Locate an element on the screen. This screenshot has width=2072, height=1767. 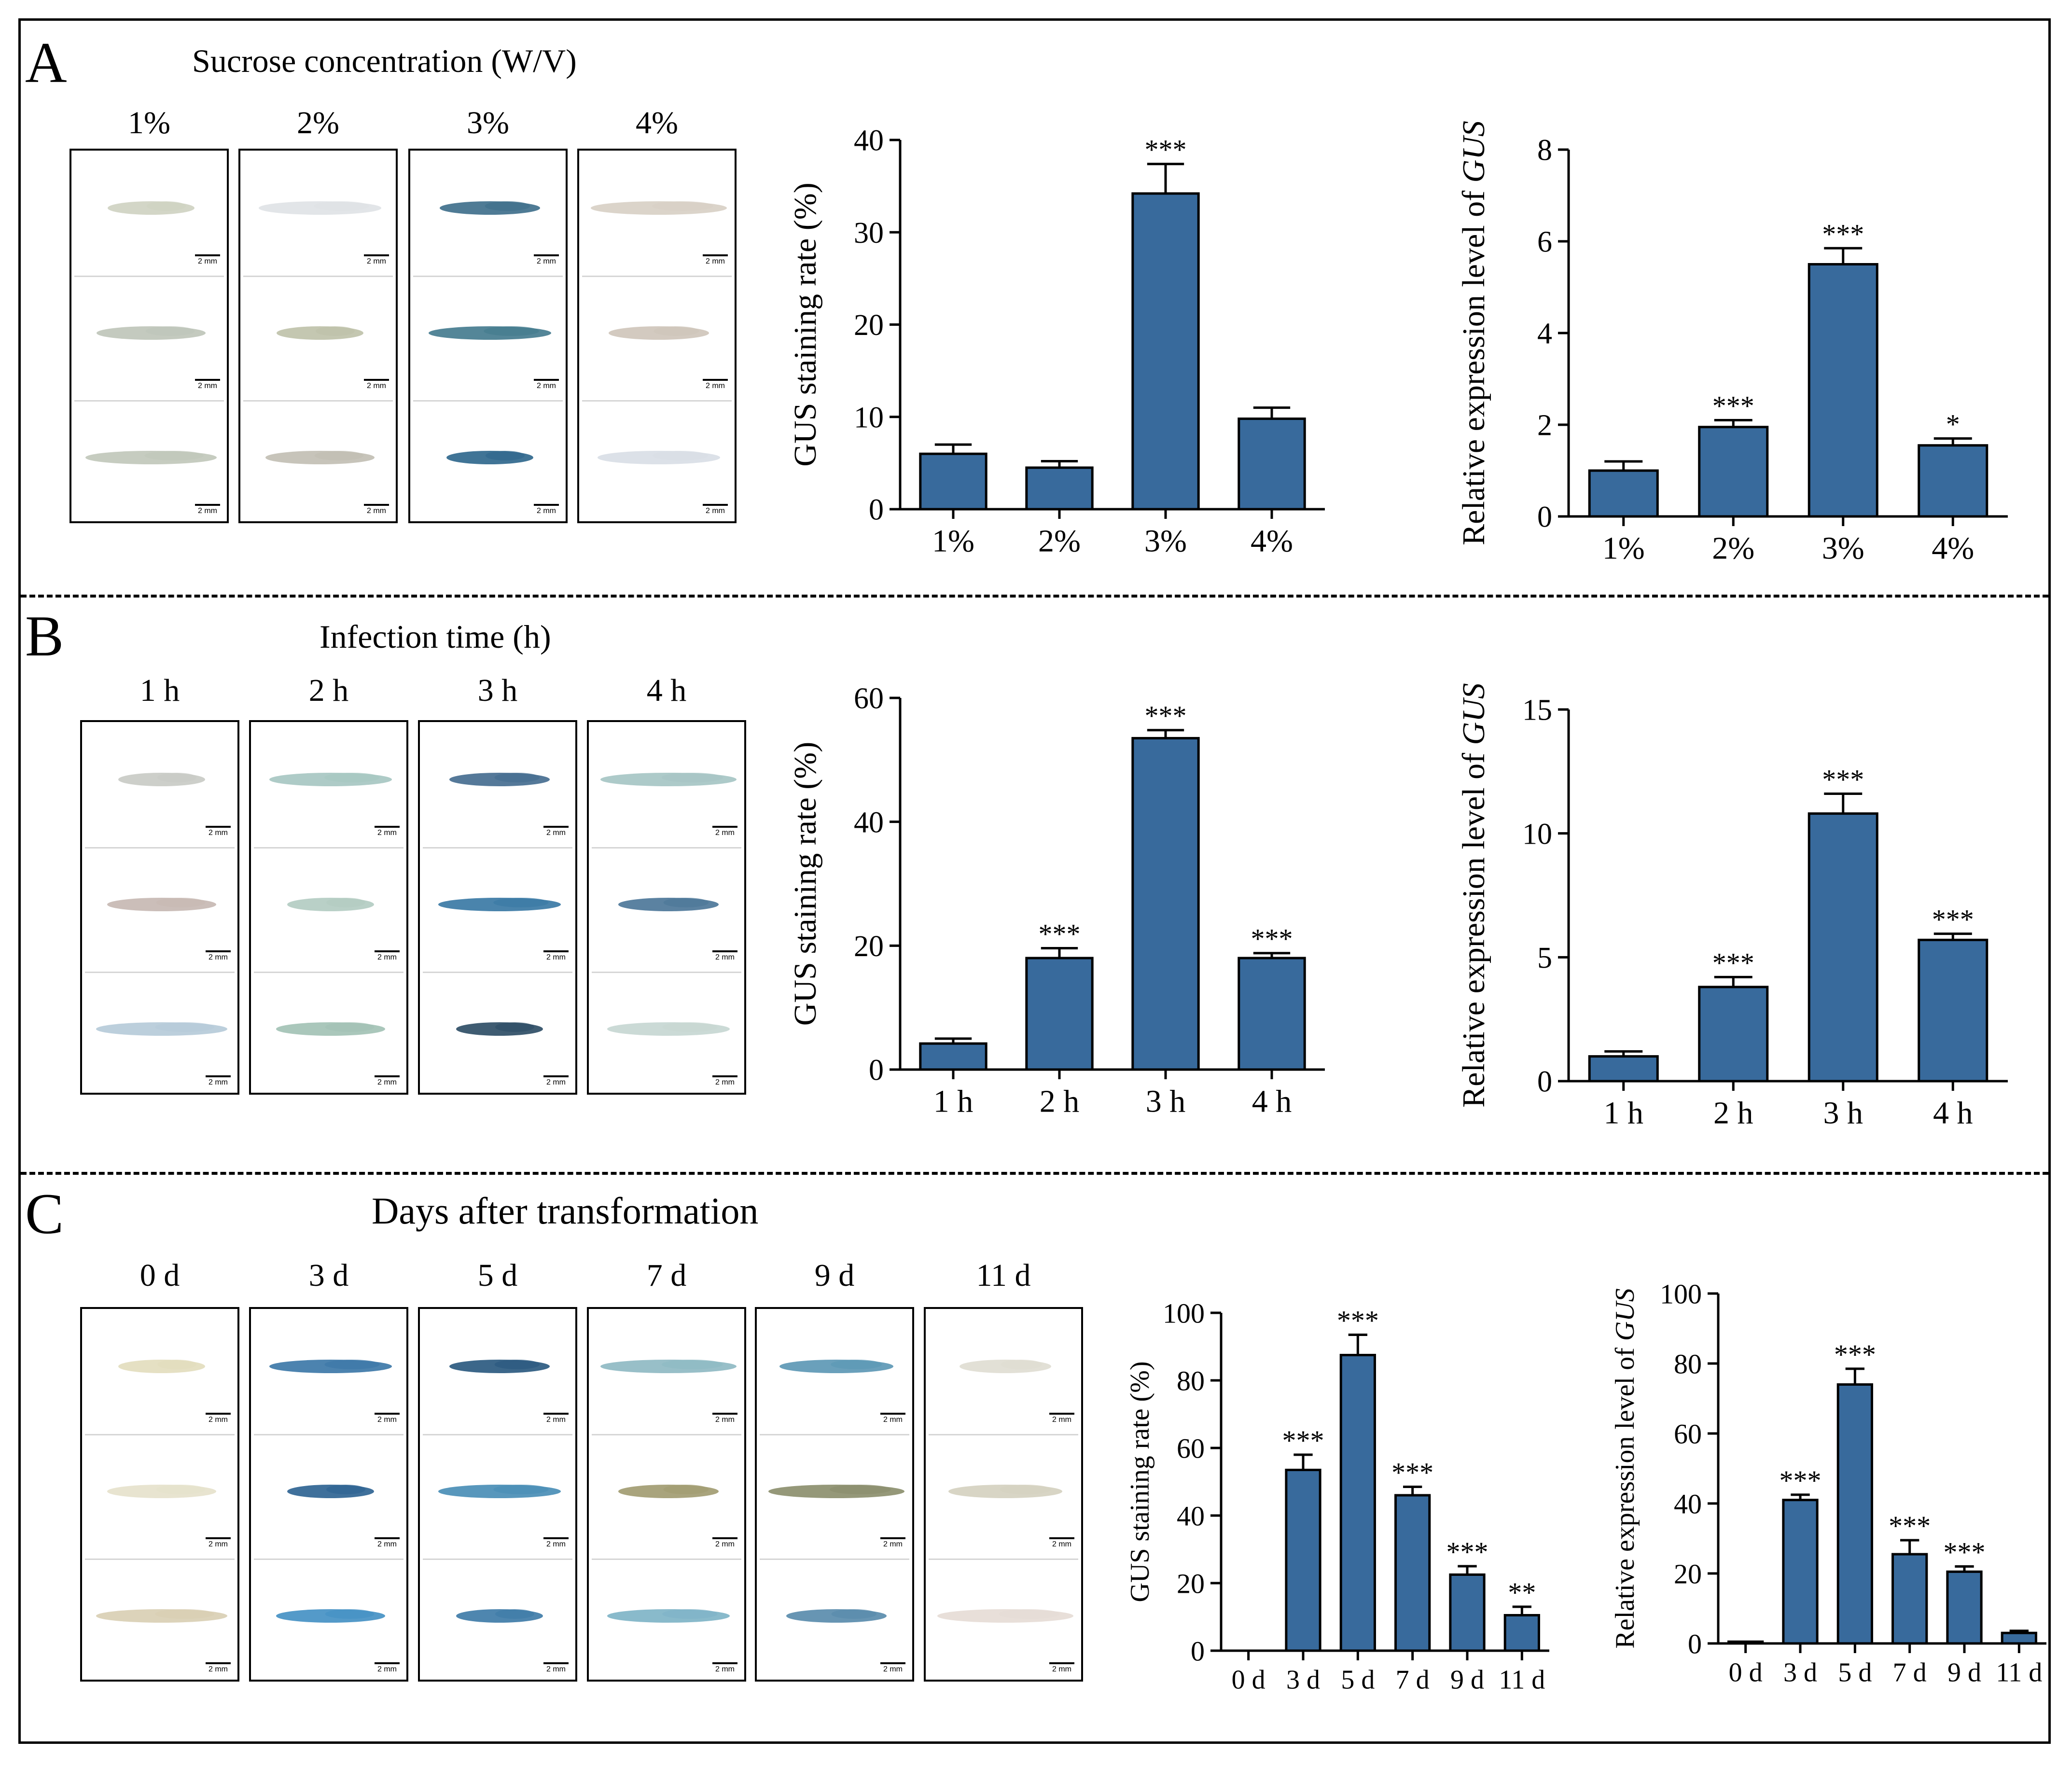
photo-column-label: 5 d is located at coordinates (497, 1276).